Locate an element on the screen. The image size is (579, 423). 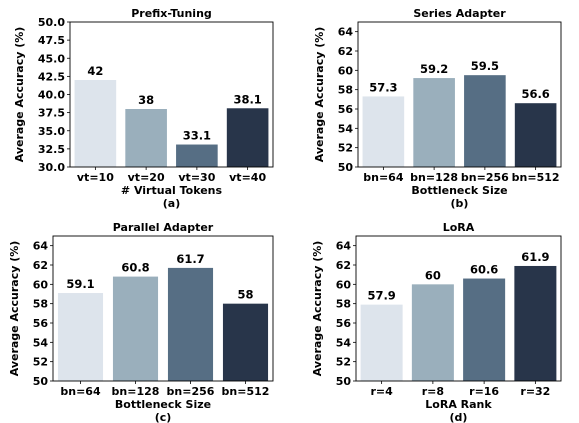
data-label: 33.1 is located at coordinates (197, 136).